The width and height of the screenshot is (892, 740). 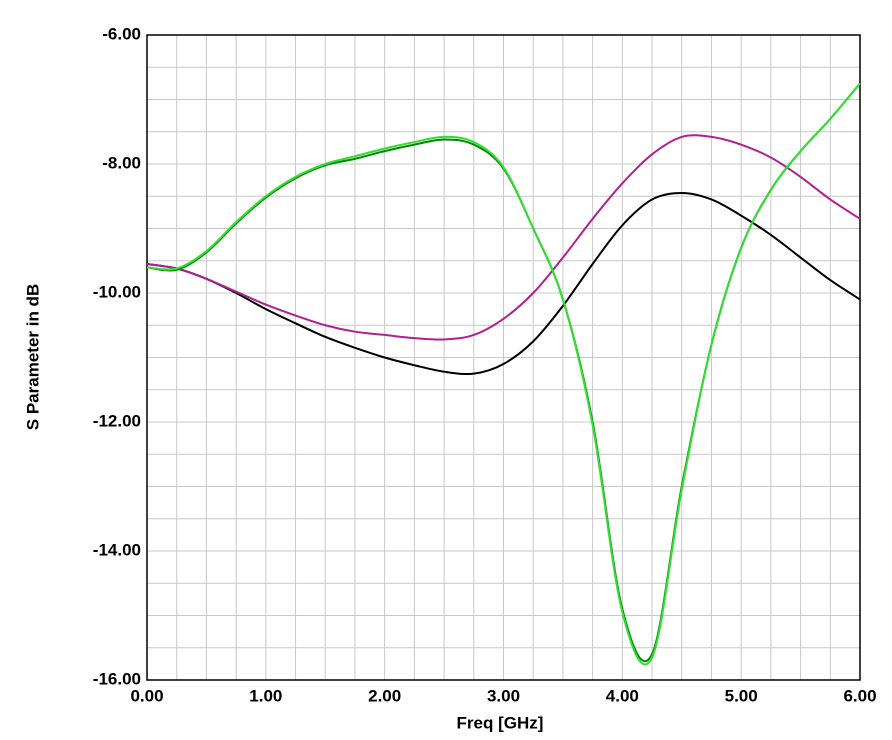 I want to click on y-tick-label: -6.00, so click(x=121, y=33).